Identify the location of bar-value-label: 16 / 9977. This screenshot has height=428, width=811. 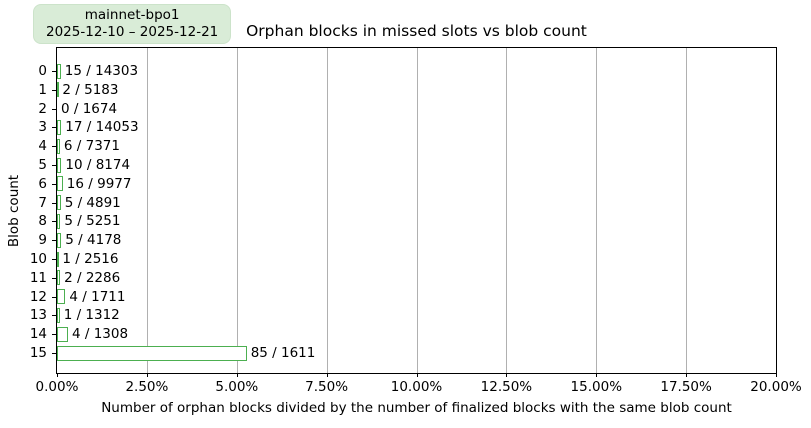
(99, 183).